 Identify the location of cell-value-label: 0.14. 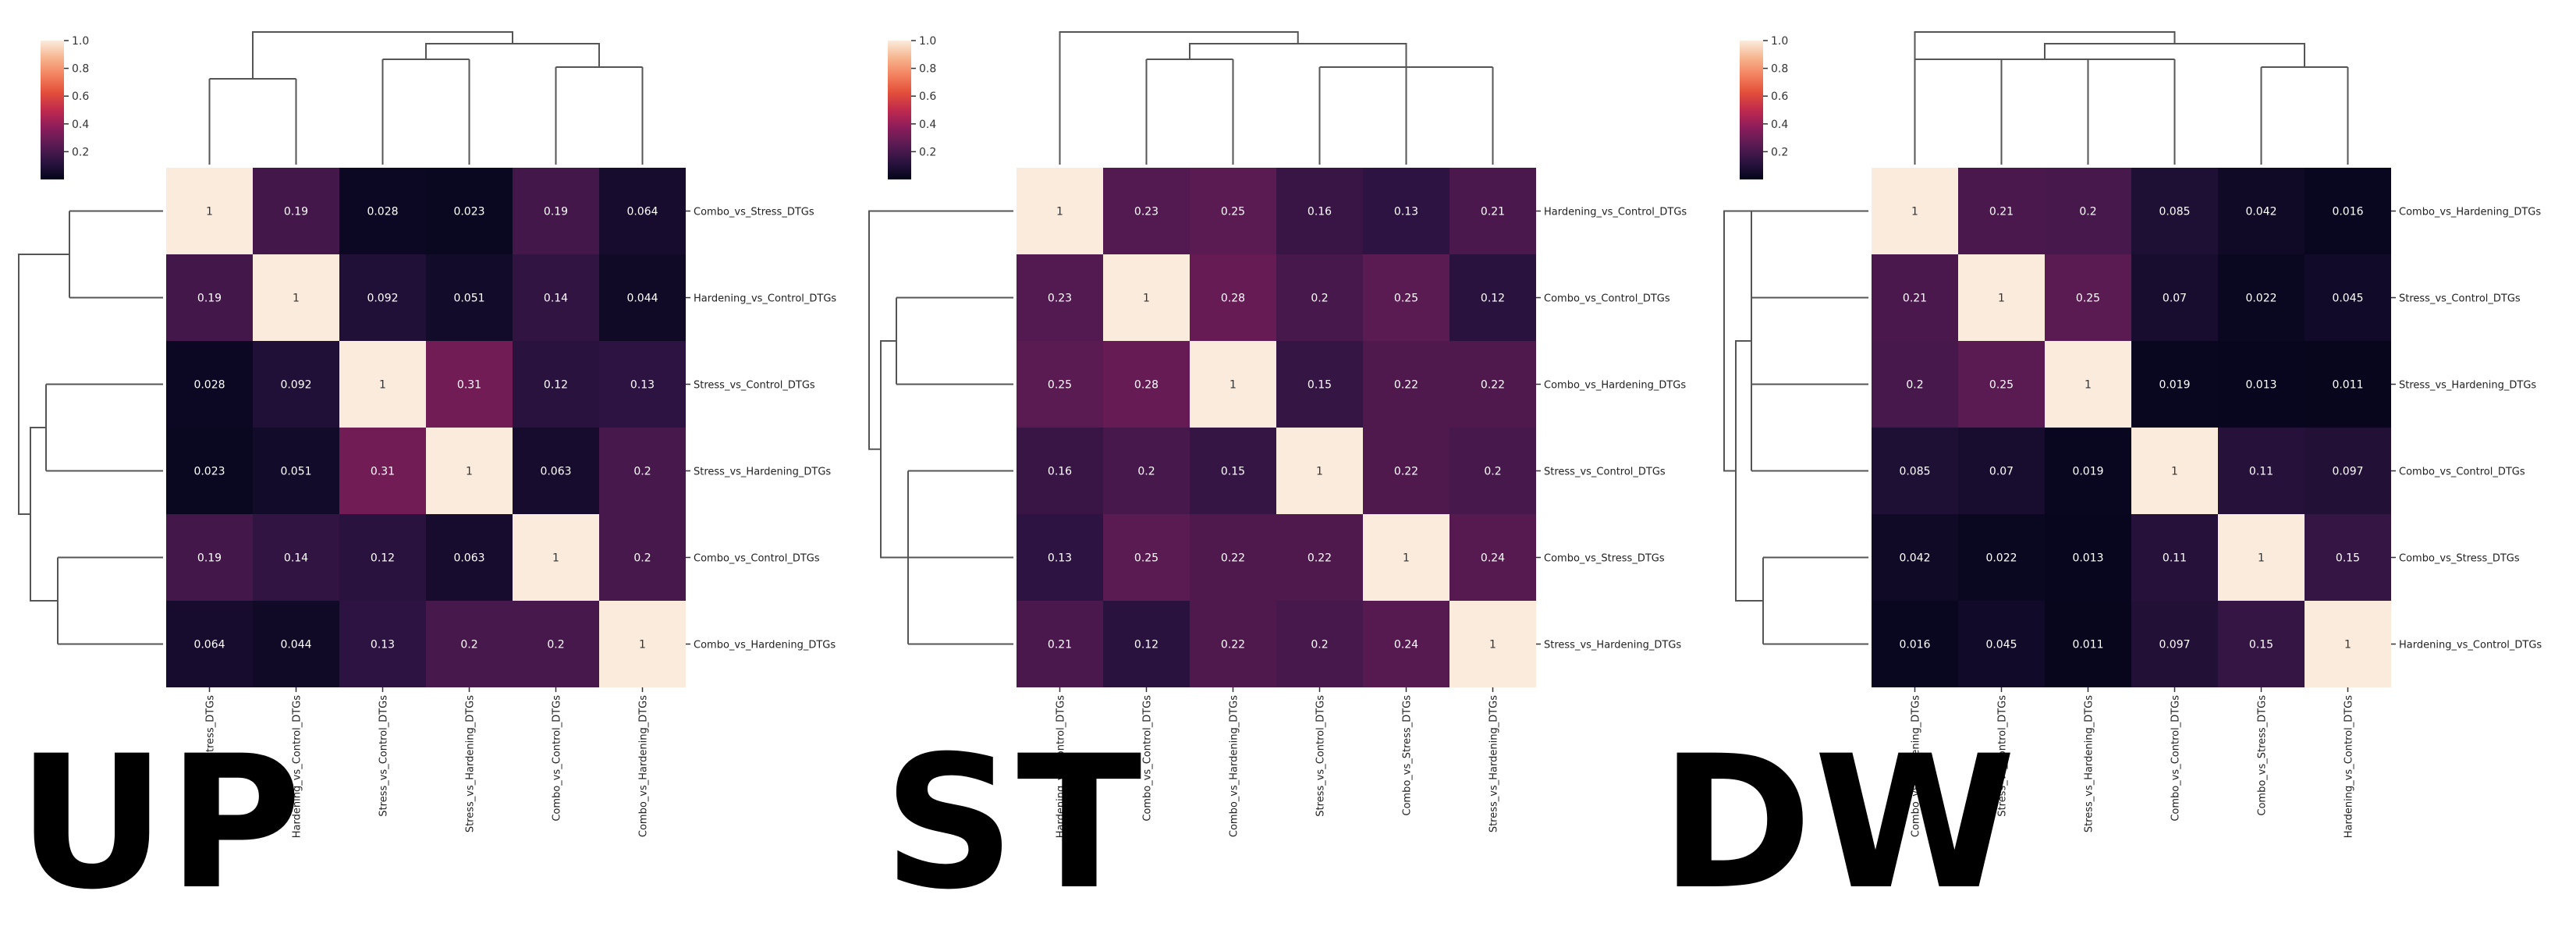
(556, 299).